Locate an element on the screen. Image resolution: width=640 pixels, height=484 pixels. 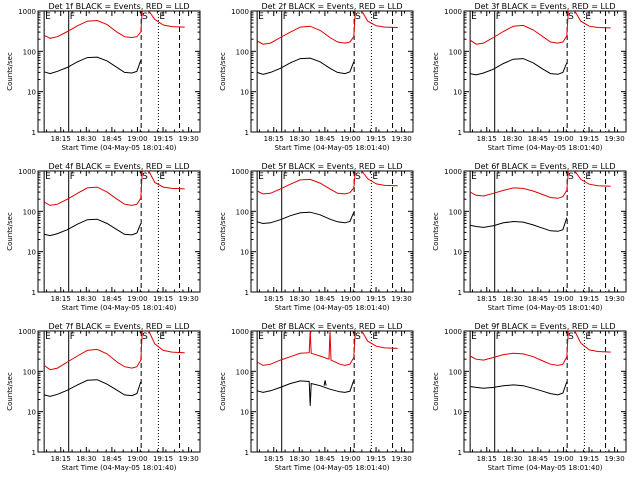
series-events-line-1f is located at coordinates (92, 65).